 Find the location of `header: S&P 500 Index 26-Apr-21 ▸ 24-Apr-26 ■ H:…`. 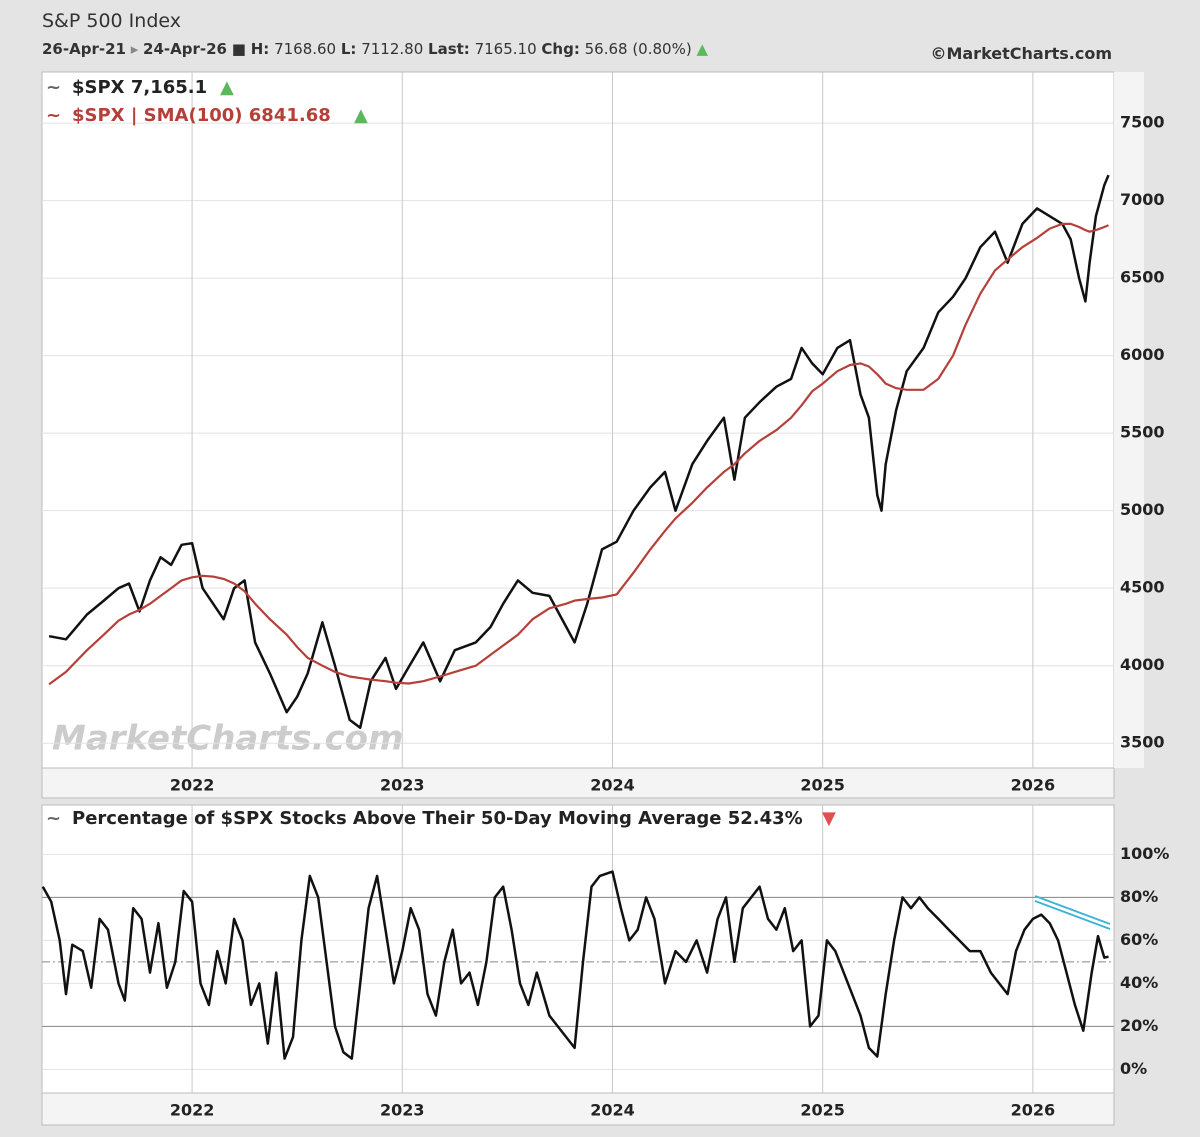

header: S&P 500 Index 26-Apr-21 ▸ 24-Apr-26 ■ H:… is located at coordinates (577, 36).